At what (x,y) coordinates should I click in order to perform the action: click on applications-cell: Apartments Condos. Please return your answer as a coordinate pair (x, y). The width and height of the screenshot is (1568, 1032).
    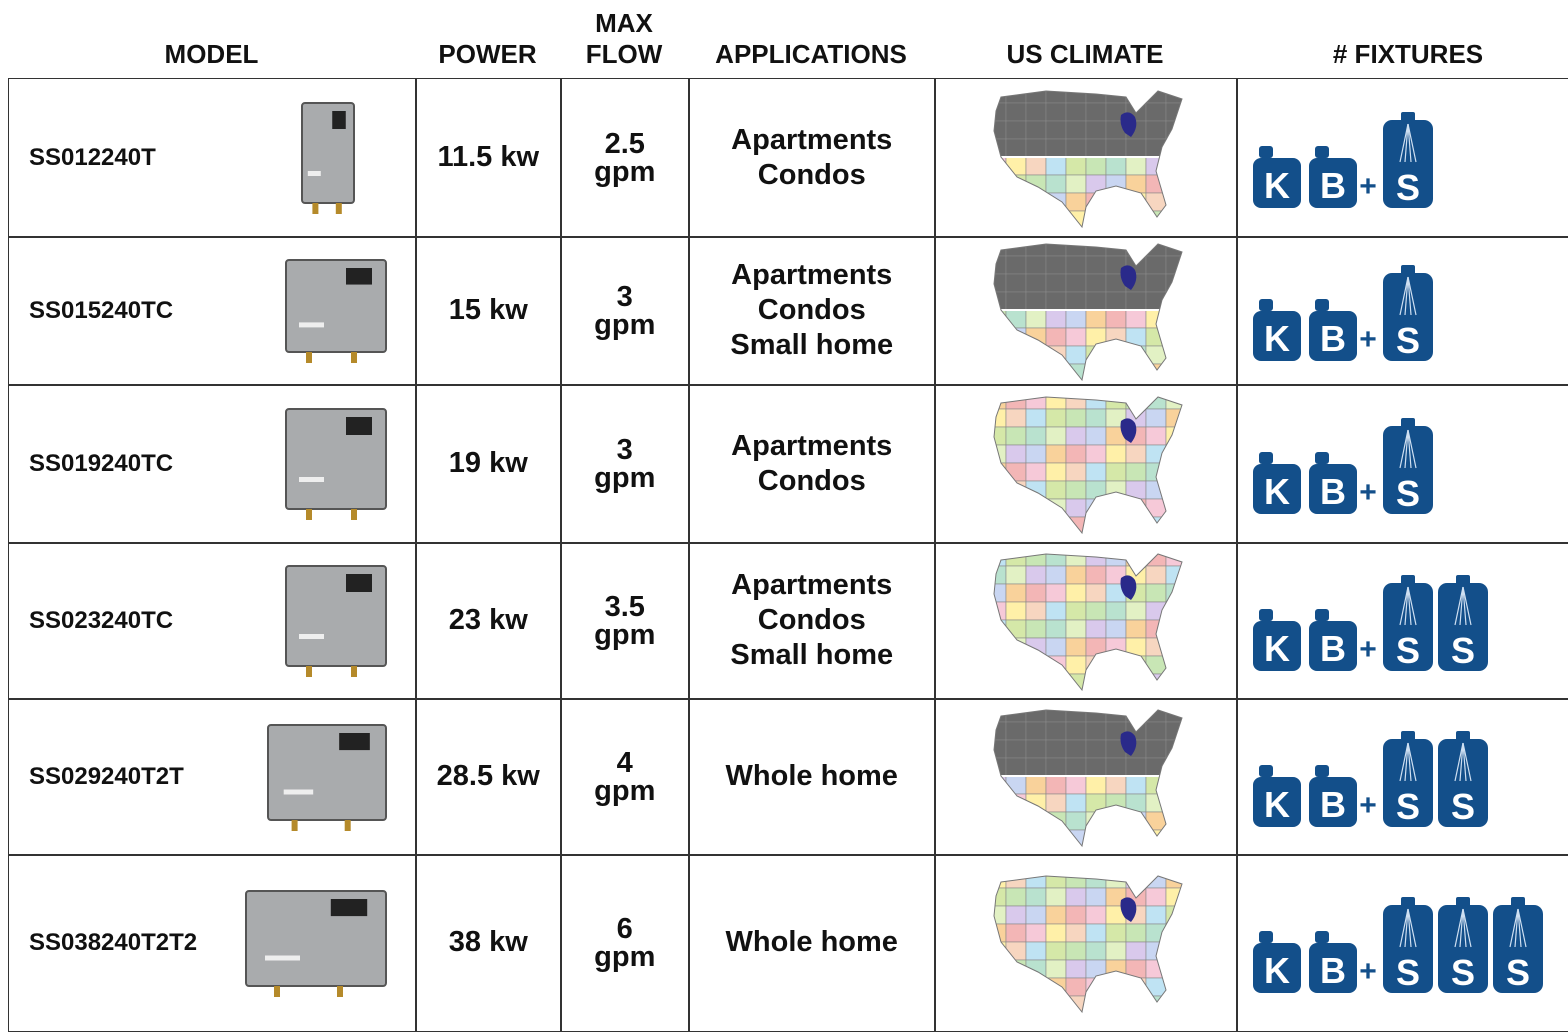
    Looking at the image, I should click on (812, 464).